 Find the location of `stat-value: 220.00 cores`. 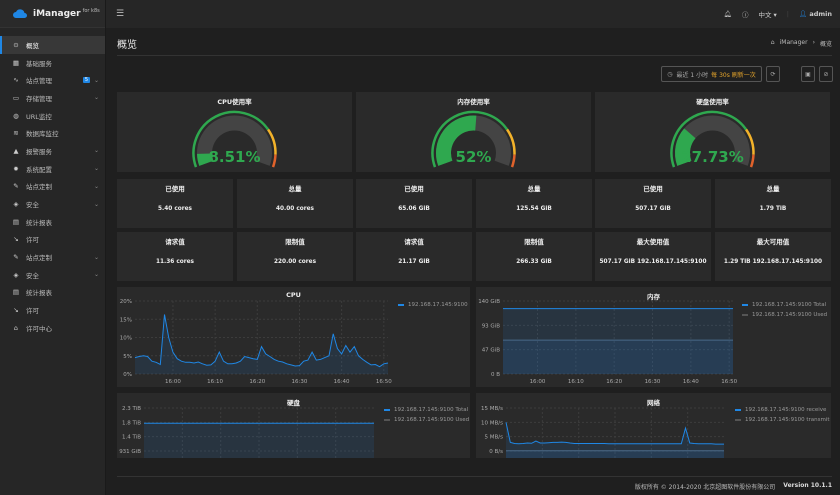

stat-value: 220.00 cores is located at coordinates (295, 262).